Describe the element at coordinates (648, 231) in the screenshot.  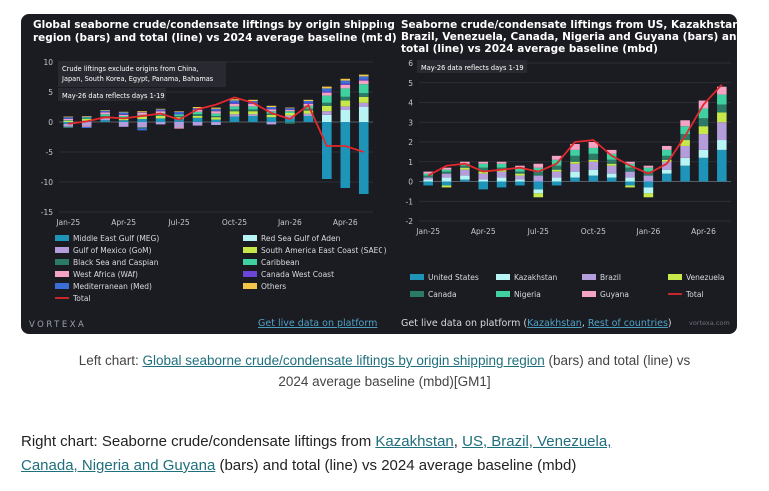
I see `r-x-tick-label: Jan-26` at that location.